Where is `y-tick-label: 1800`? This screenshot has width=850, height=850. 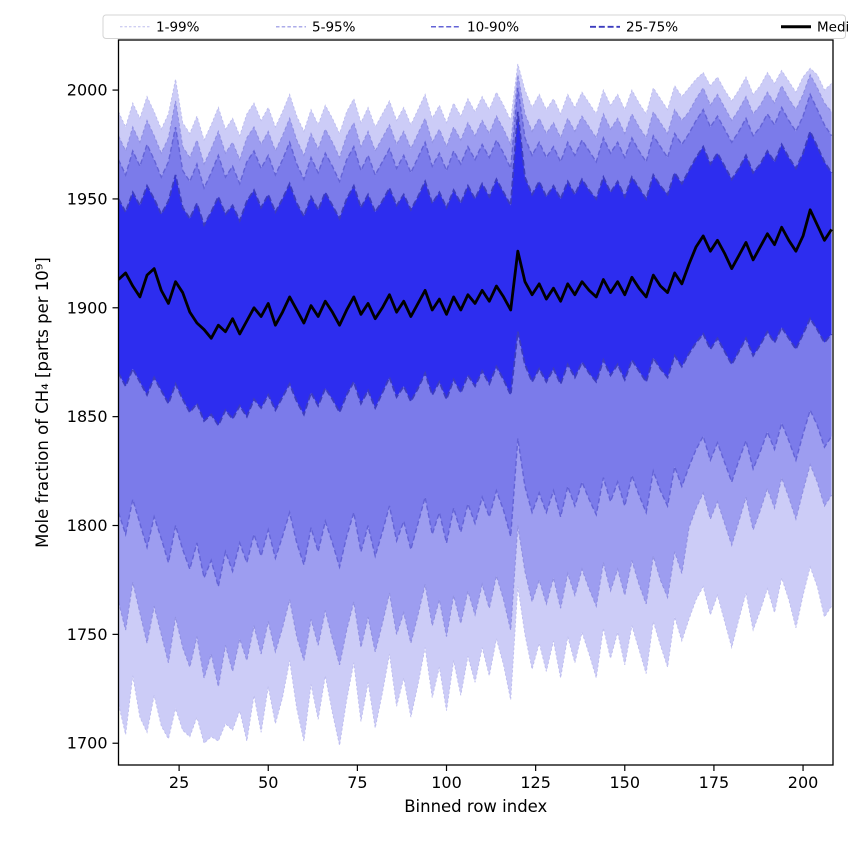 y-tick-label: 1800 is located at coordinates (87, 525).